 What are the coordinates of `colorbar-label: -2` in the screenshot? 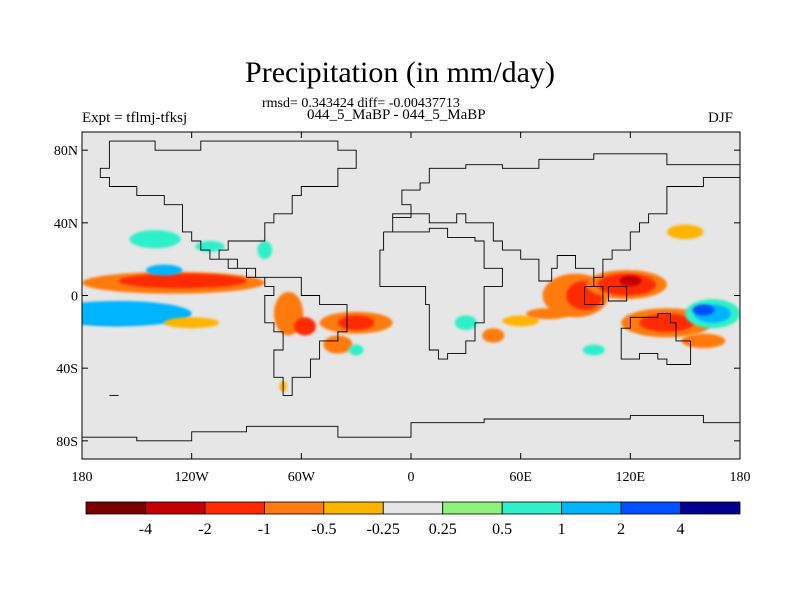 It's located at (204, 529).